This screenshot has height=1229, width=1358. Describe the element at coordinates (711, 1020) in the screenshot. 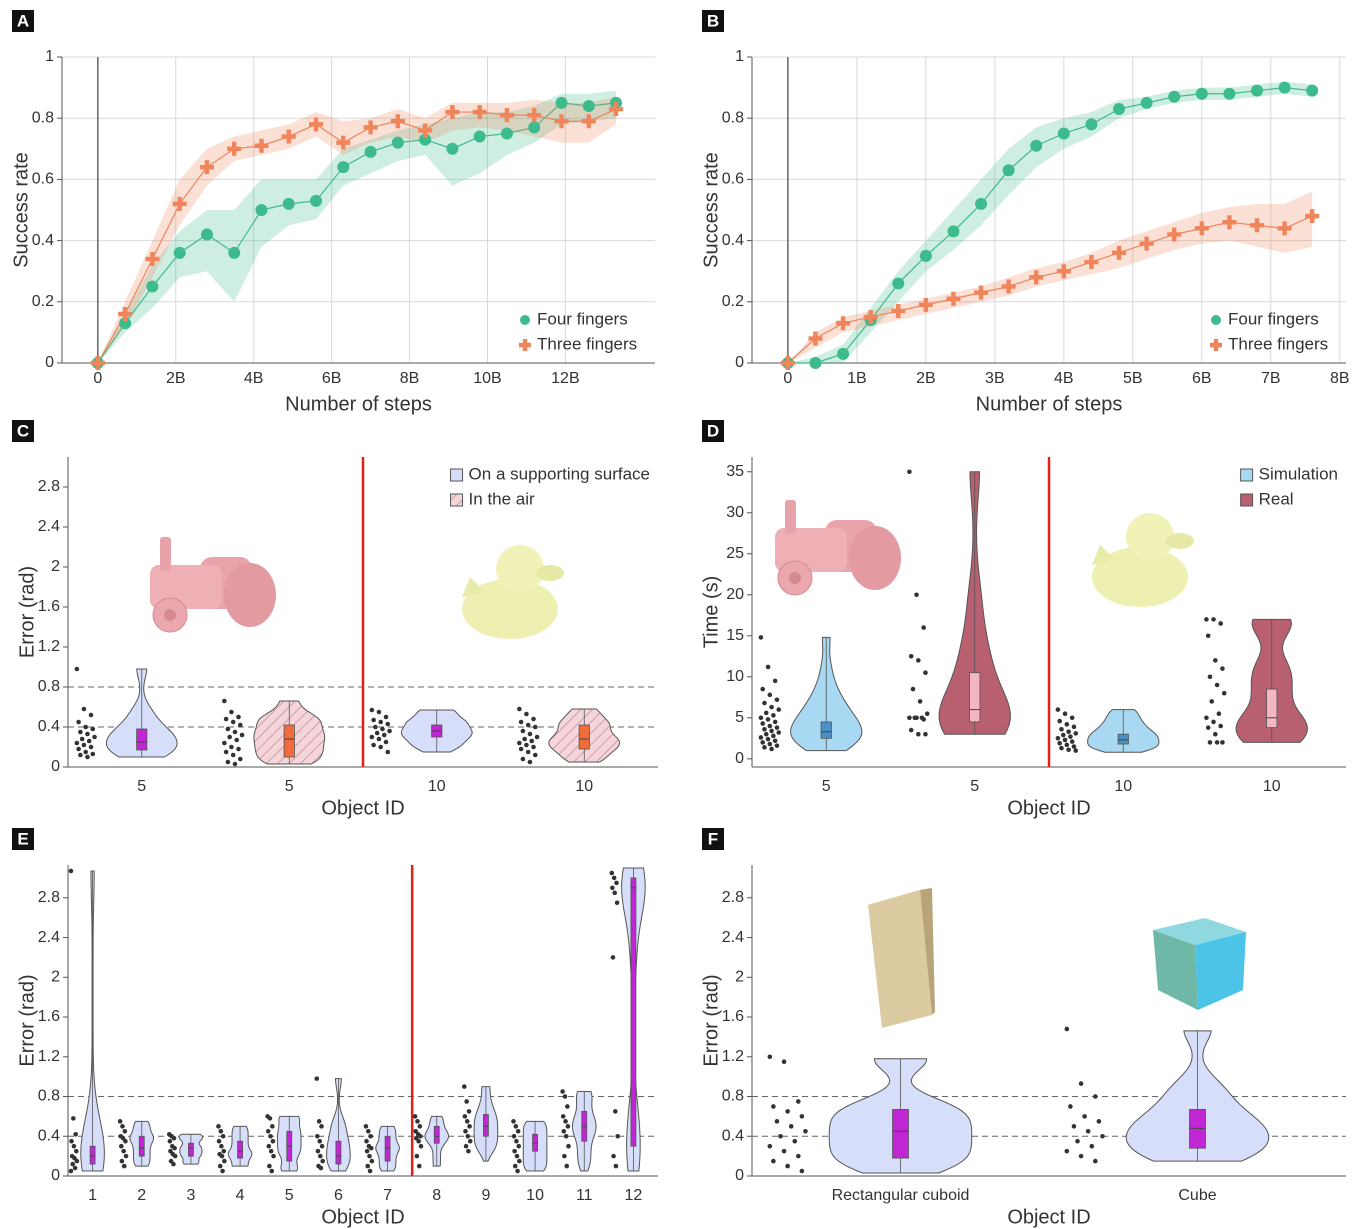

I see `y-axis-title: Error (rad)` at that location.